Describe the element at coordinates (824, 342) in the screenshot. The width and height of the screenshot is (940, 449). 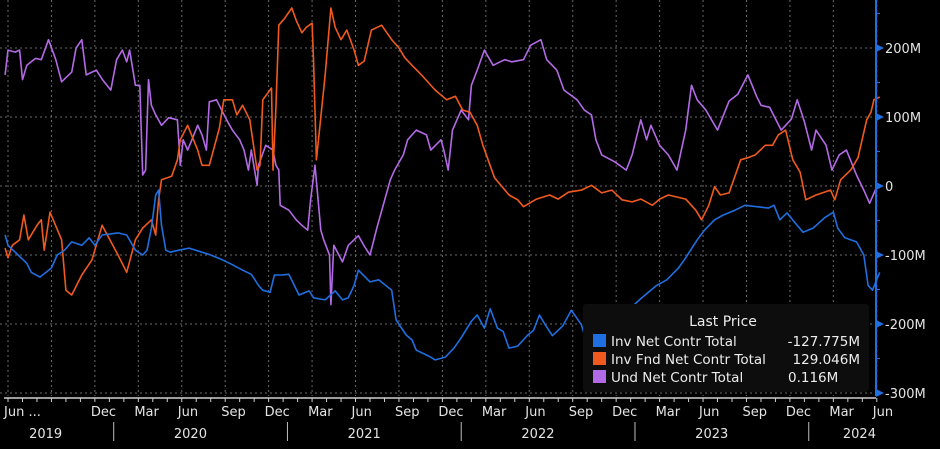
I see `legend-value: -127.775M` at that location.